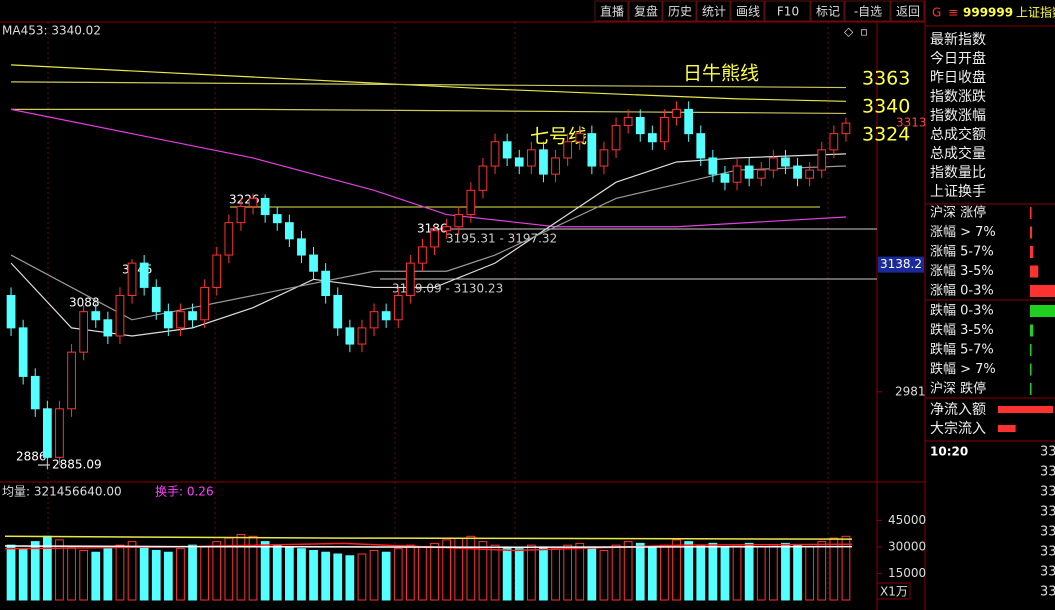 The image size is (1055, 610). Describe the element at coordinates (962, 350) in the screenshot. I see `breadth-label: 跌幅 5-7%` at that location.